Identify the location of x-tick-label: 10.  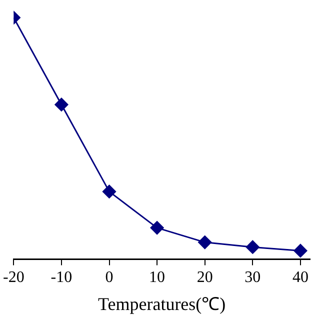
(157, 277).